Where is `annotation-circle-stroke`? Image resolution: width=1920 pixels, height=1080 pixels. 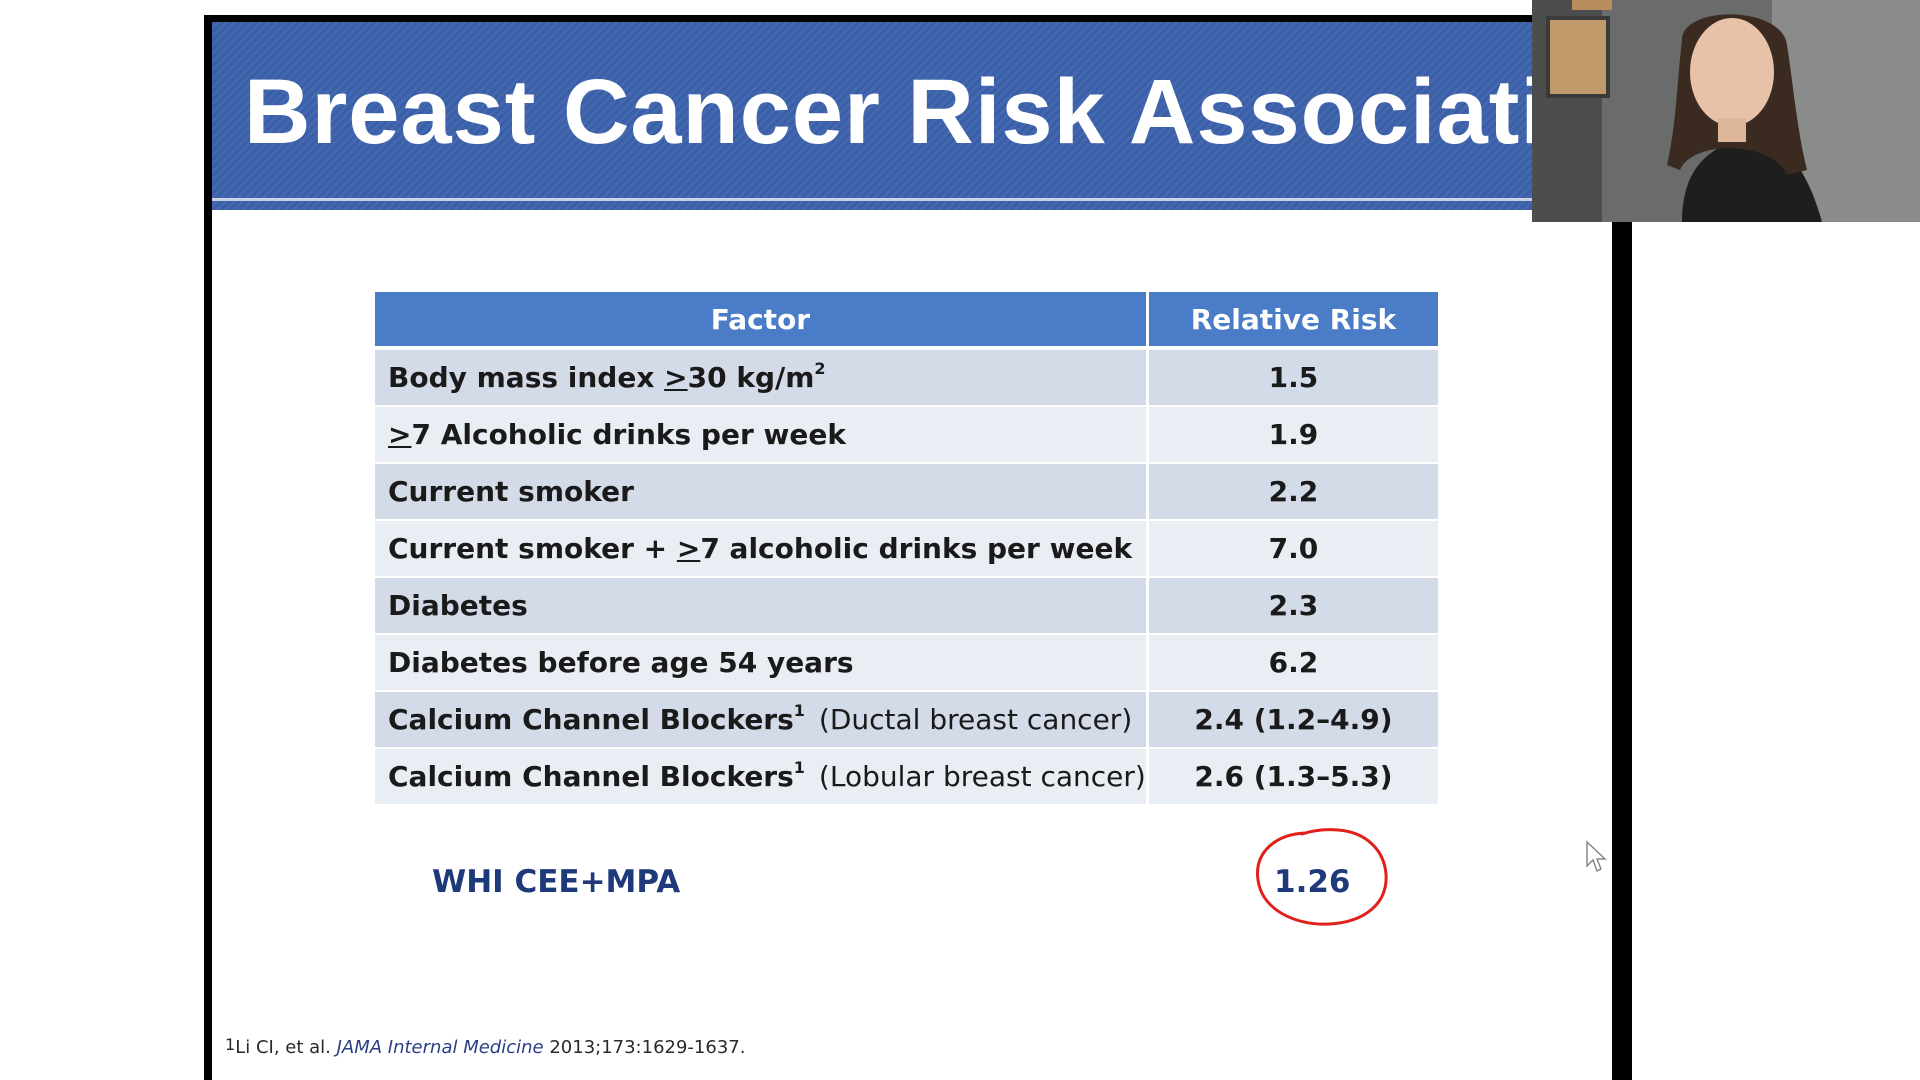 annotation-circle-stroke is located at coordinates (1322, 877).